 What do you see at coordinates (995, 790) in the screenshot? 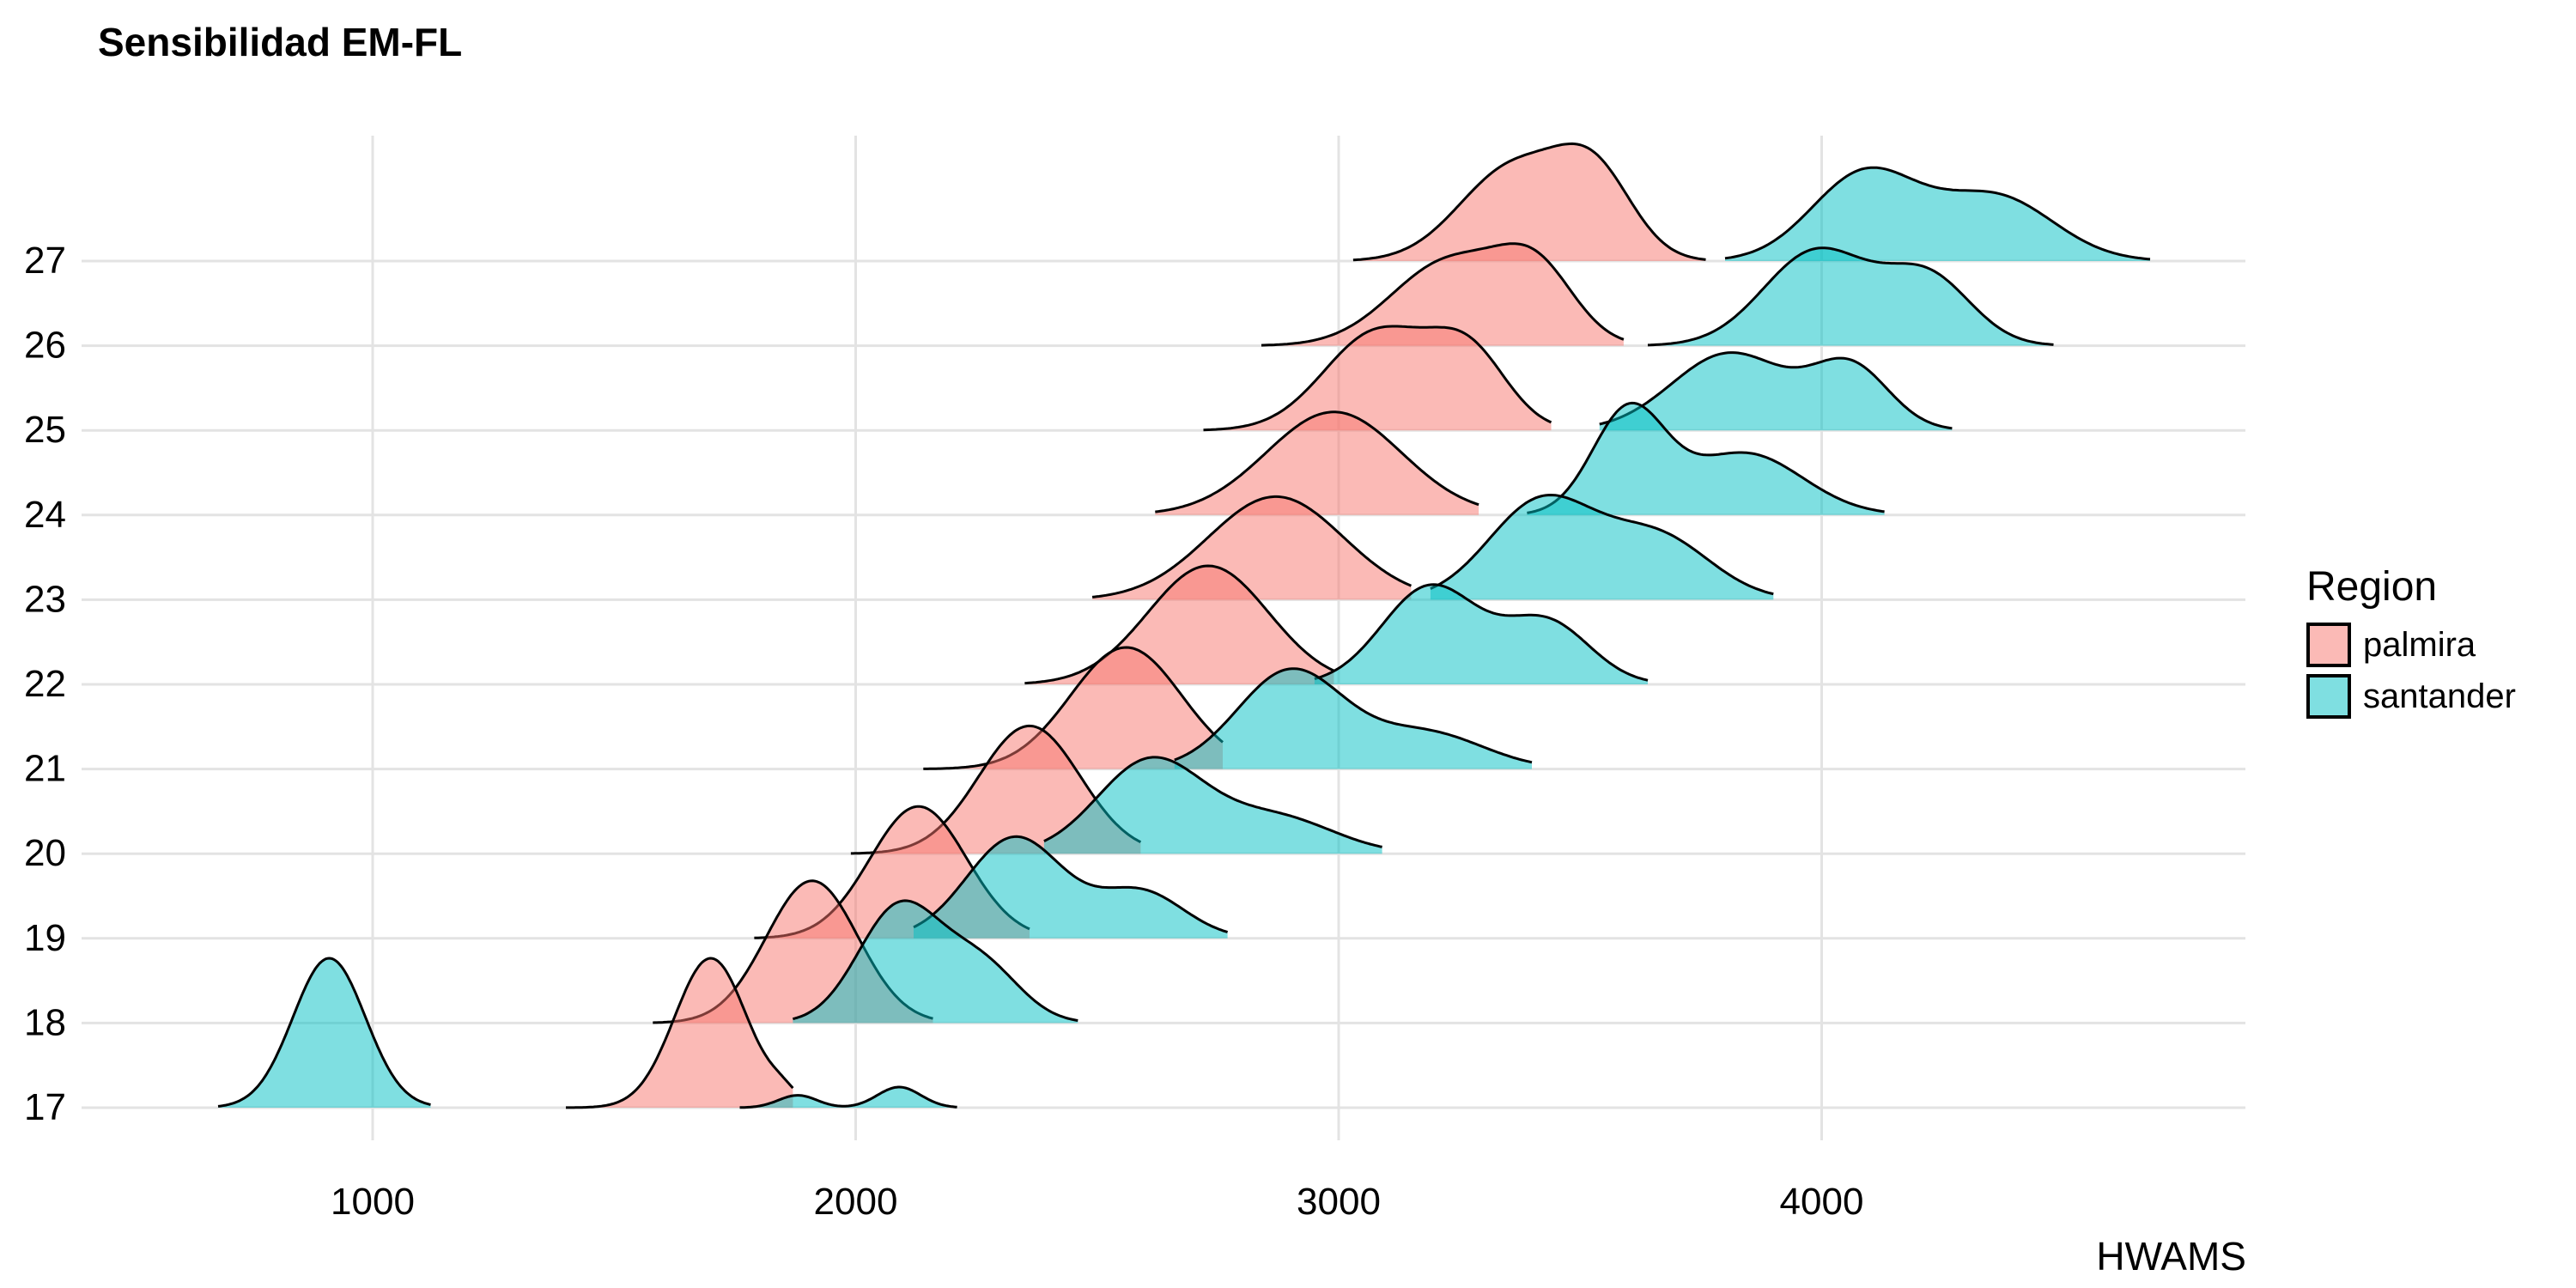
I see `ridge-palmira-20-fill` at bounding box center [995, 790].